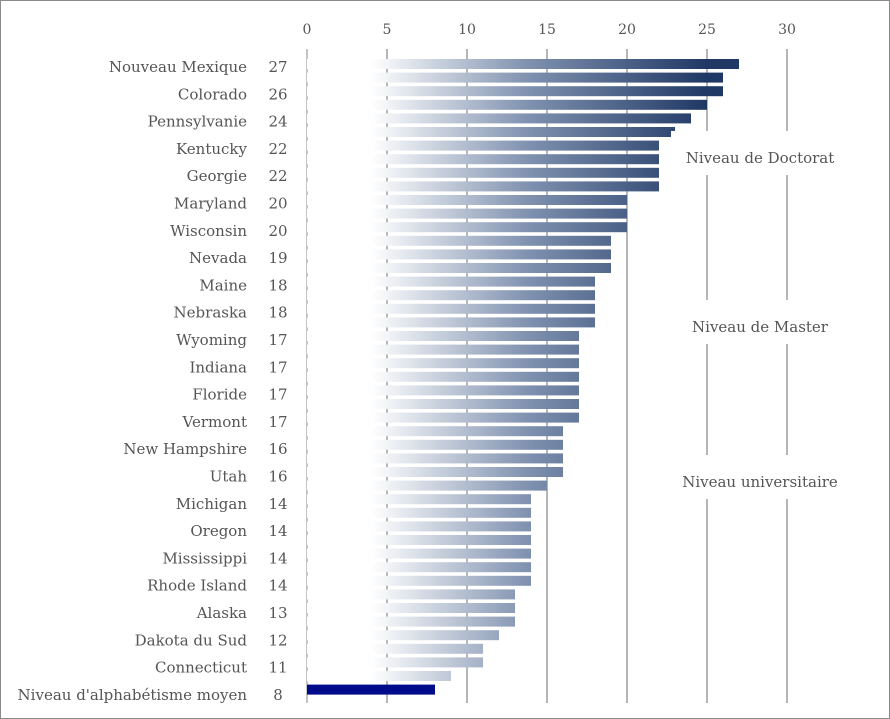 Image resolution: width=890 pixels, height=719 pixels. What do you see at coordinates (229, 477) in the screenshot?
I see `category-label: Utah` at bounding box center [229, 477].